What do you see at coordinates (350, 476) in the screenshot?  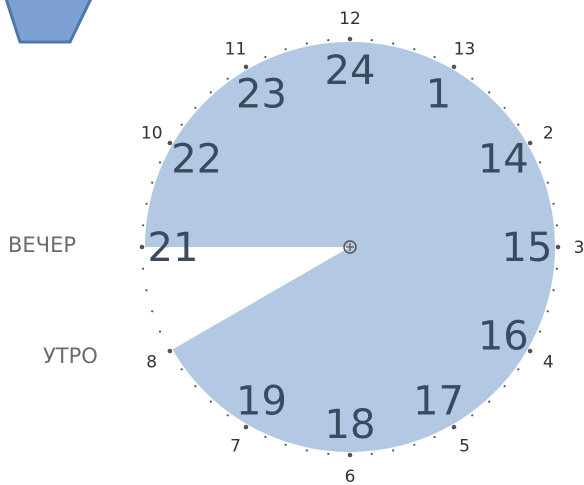 I see `outer-hour-number: 6` at bounding box center [350, 476].